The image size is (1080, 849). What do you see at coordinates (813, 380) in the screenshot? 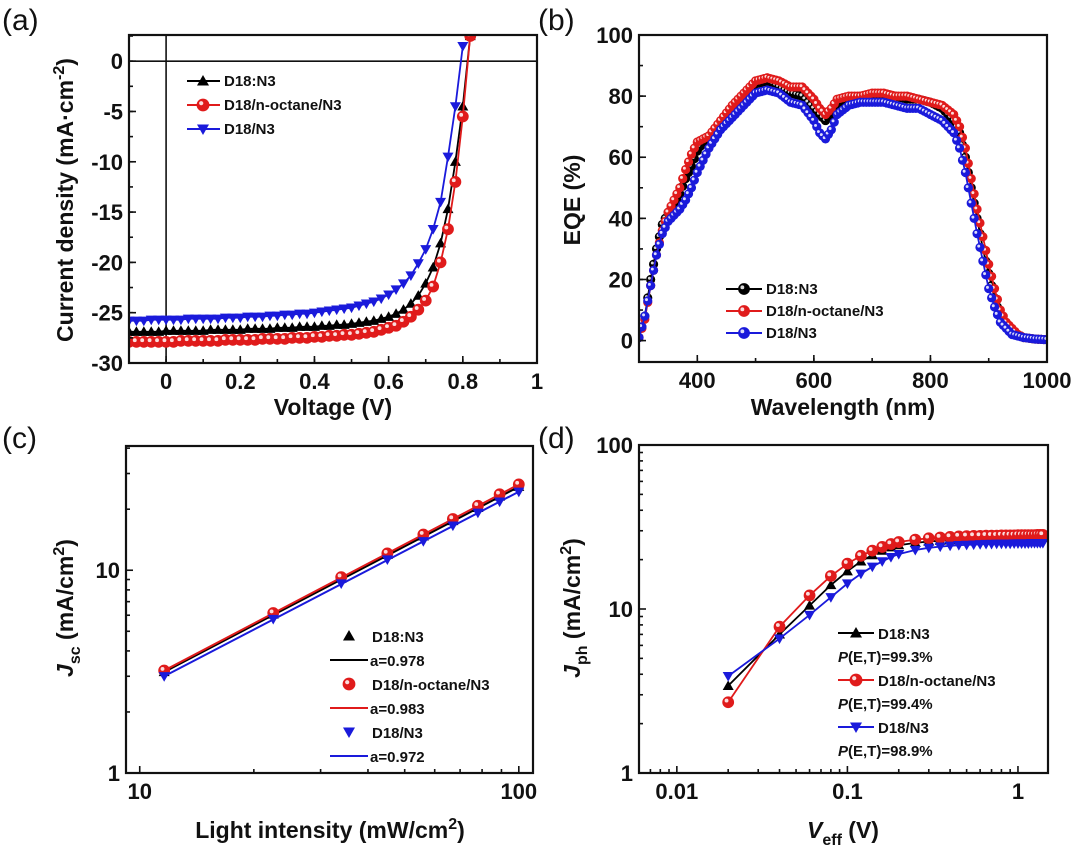
I see `x-tick-label-b: 600` at bounding box center [813, 380].